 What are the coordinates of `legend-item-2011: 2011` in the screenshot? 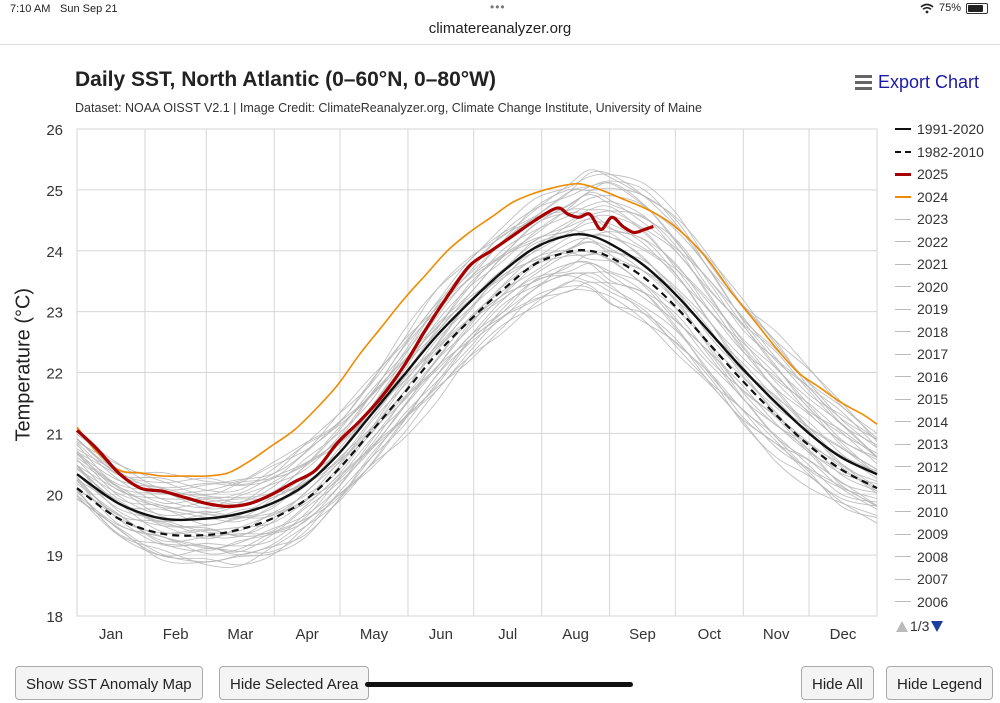 It's located at (947, 489).